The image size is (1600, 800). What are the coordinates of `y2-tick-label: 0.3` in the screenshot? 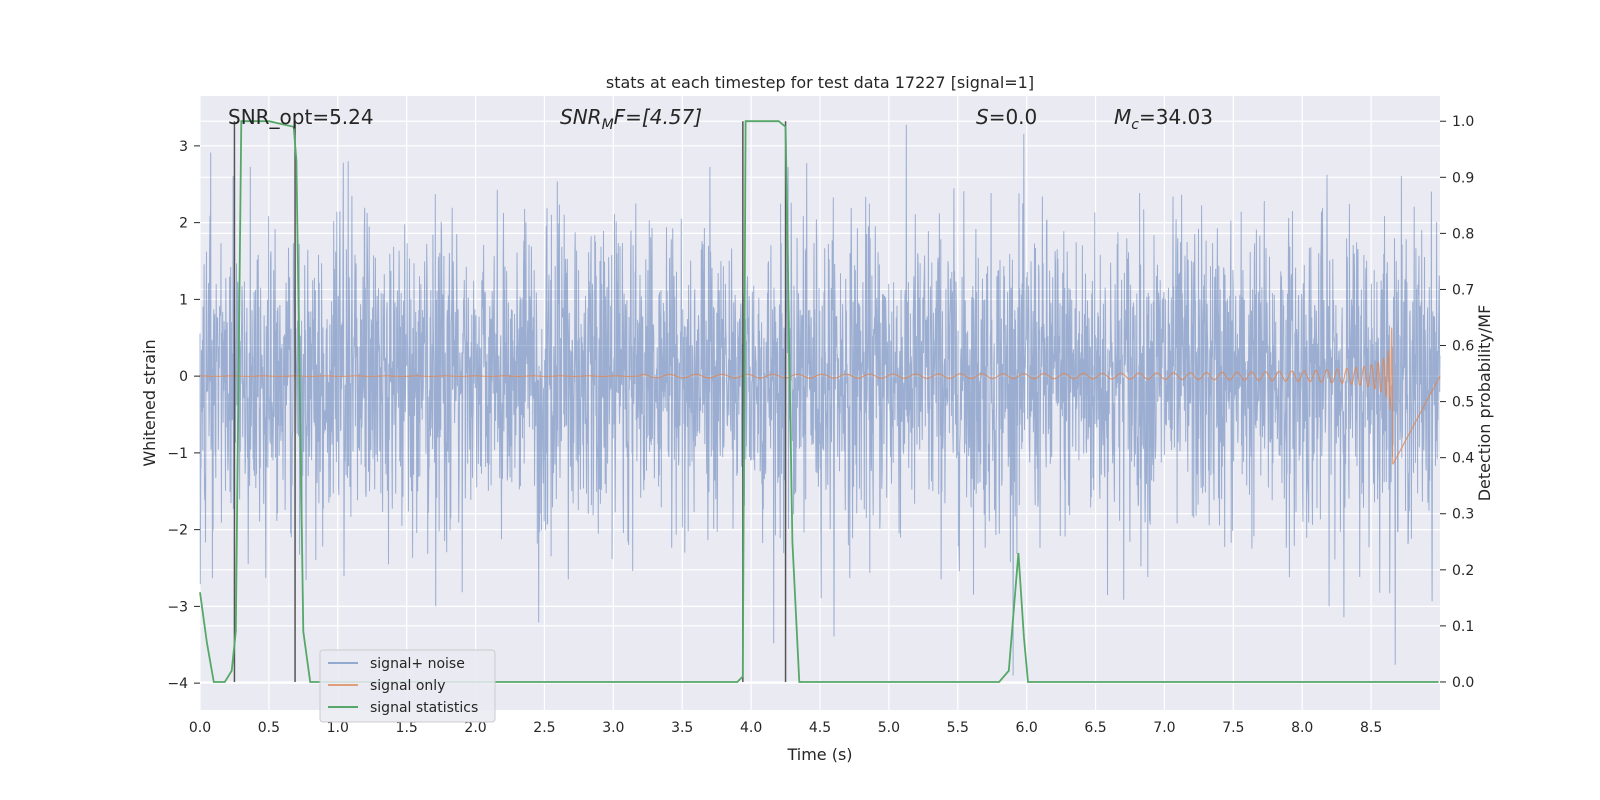 It's located at (1463, 515).